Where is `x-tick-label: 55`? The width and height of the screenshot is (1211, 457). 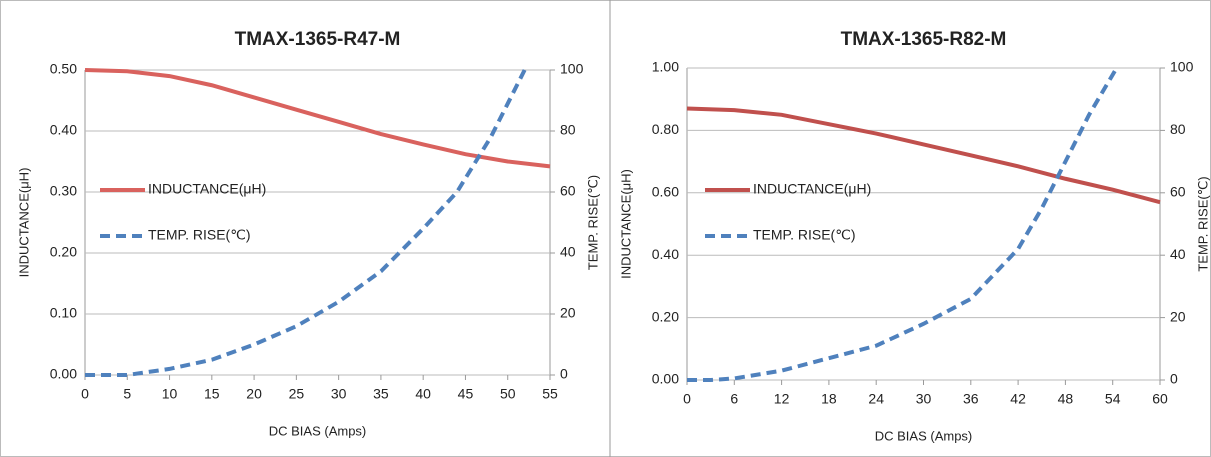
x-tick-label: 55 is located at coordinates (550, 394).